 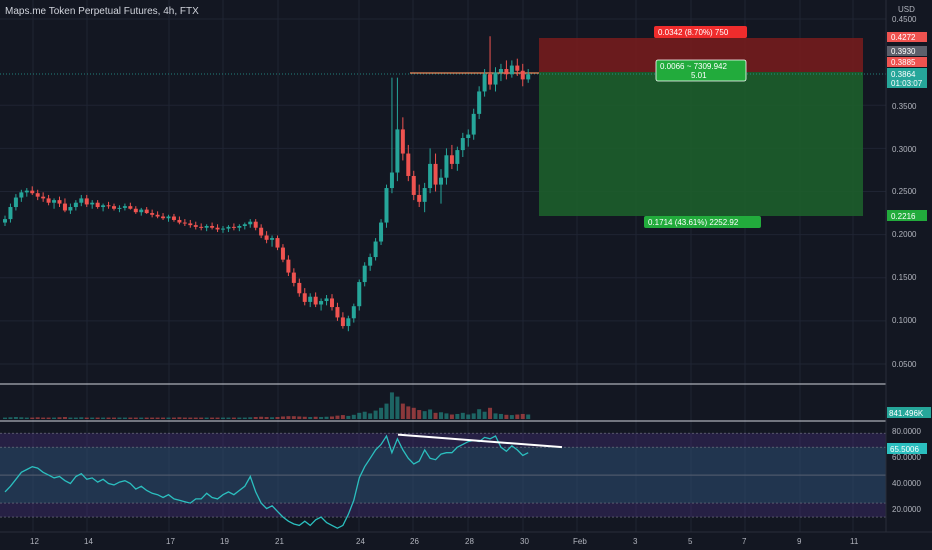 I want to click on risk-label-box, so click(x=700, y=32).